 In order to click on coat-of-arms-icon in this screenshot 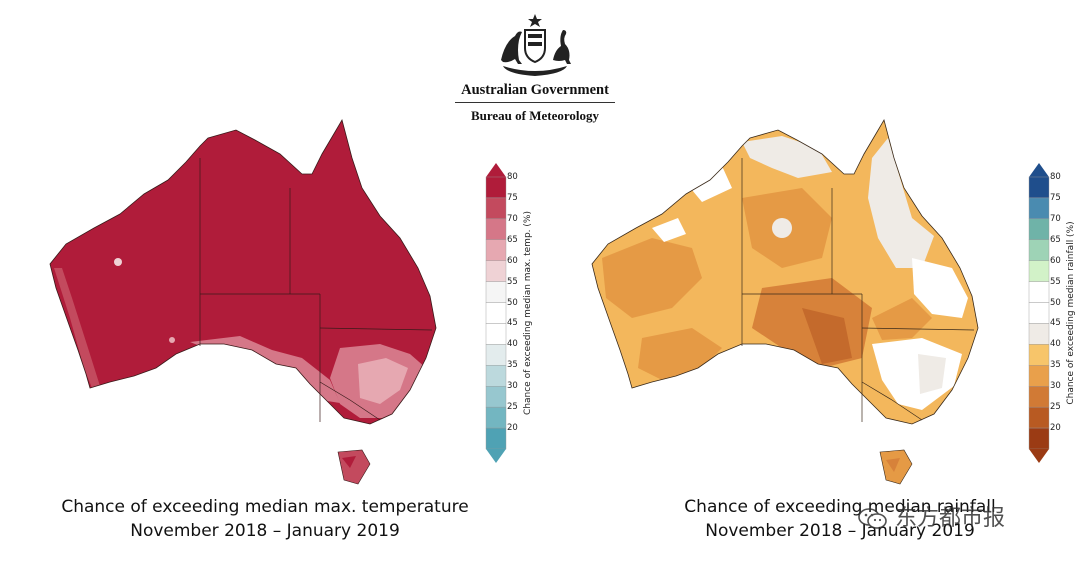, I will do `click(536, 45)`.